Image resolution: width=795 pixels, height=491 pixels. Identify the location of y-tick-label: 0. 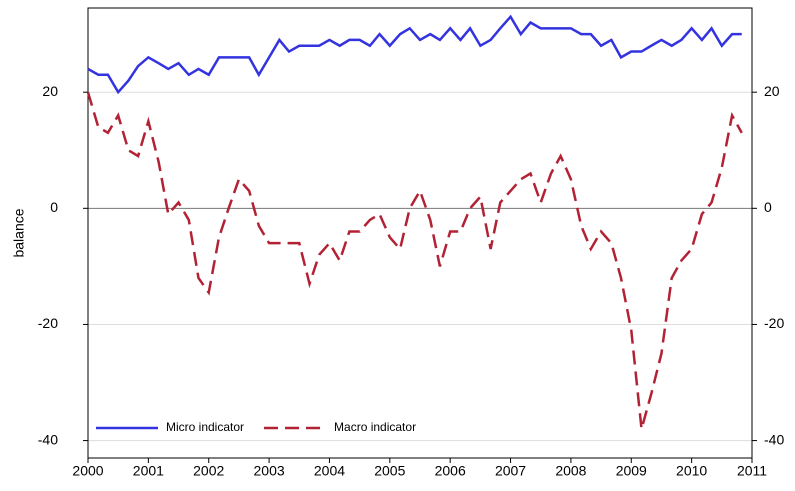
(54, 207).